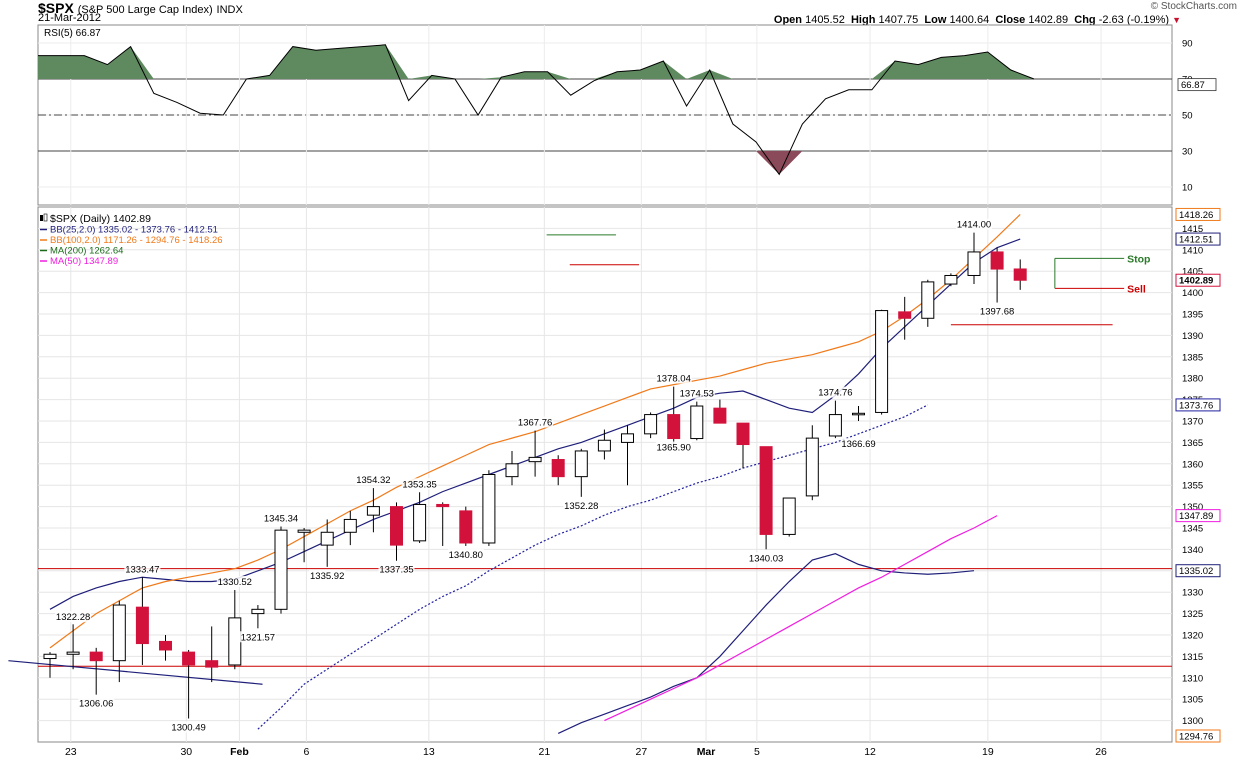 This screenshot has height=762, width=1243. I want to click on chg-label: Chg, so click(1085, 20).